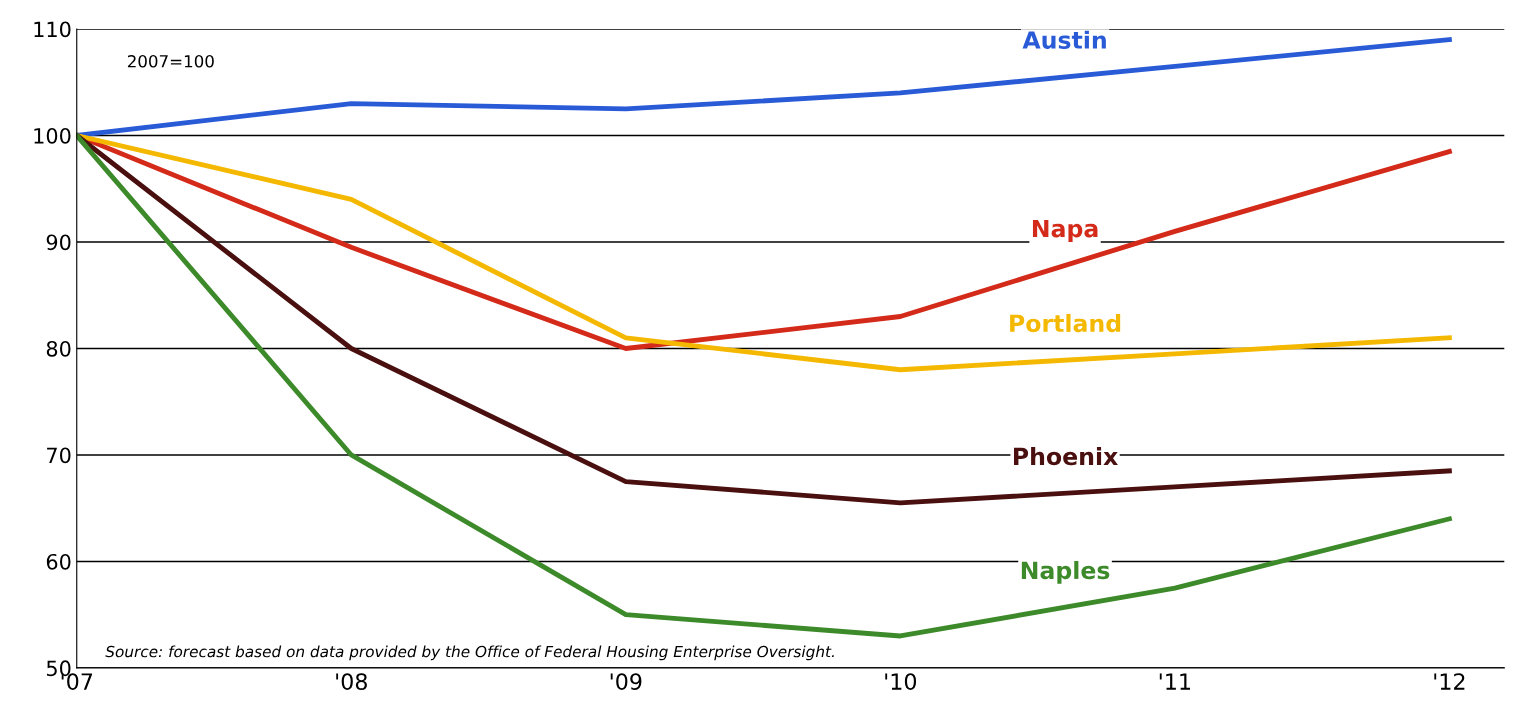  Describe the element at coordinates (1449, 681) in the screenshot. I see `x-tick-label: '12` at that location.